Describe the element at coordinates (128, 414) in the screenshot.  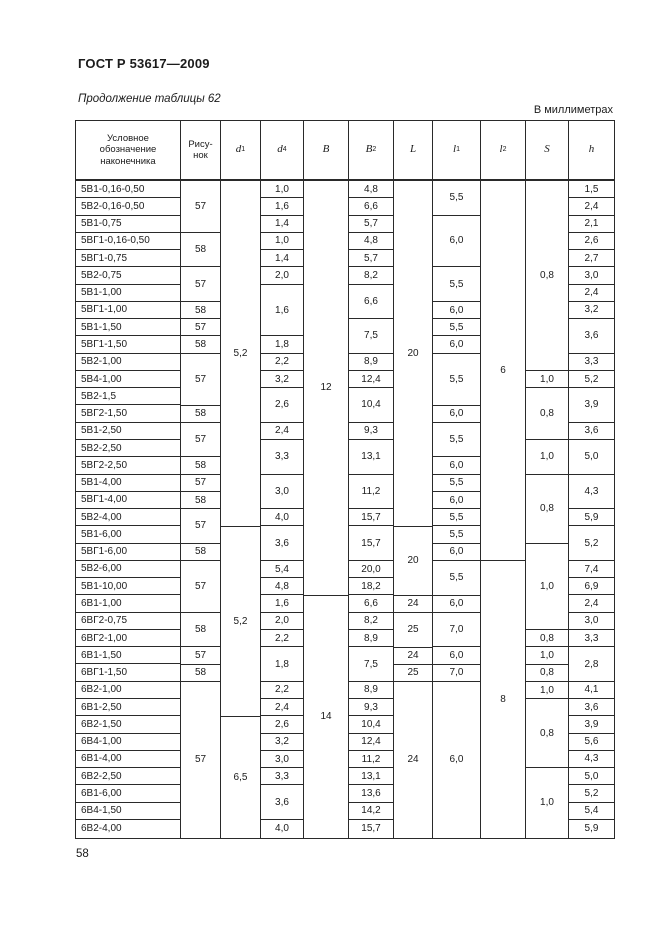
I see `row-label-cell: 5ВГ2-1,50` at that location.